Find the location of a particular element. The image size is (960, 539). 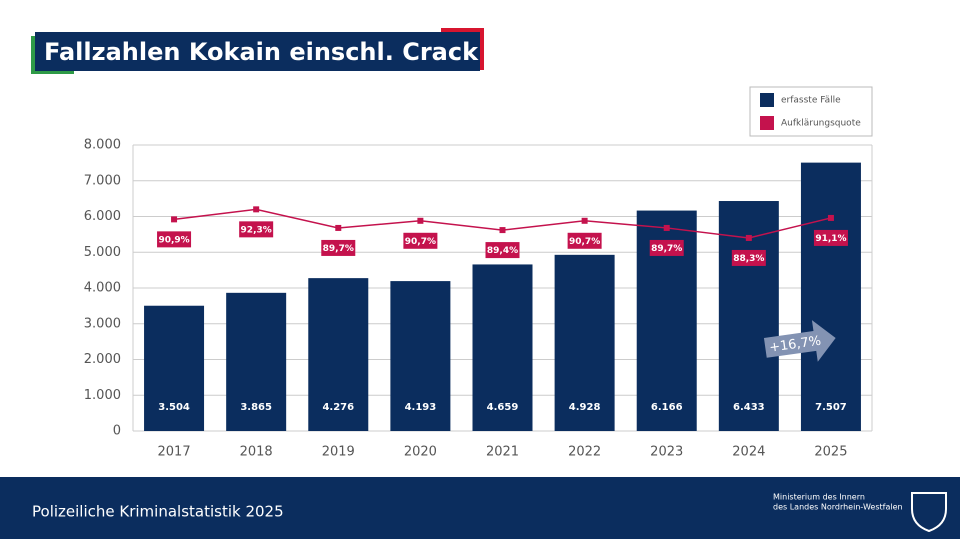

bar-value-label: 4.276 is located at coordinates (338, 407).